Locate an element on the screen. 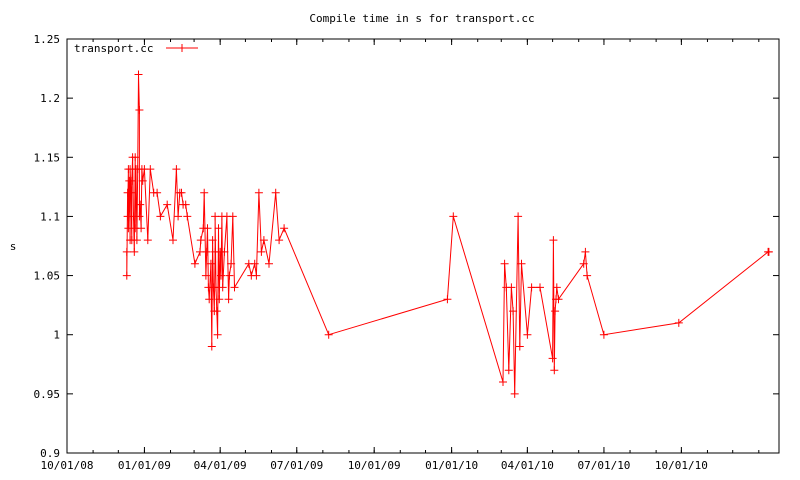  x-tick-label: 01/01/10 is located at coordinates (451, 465).